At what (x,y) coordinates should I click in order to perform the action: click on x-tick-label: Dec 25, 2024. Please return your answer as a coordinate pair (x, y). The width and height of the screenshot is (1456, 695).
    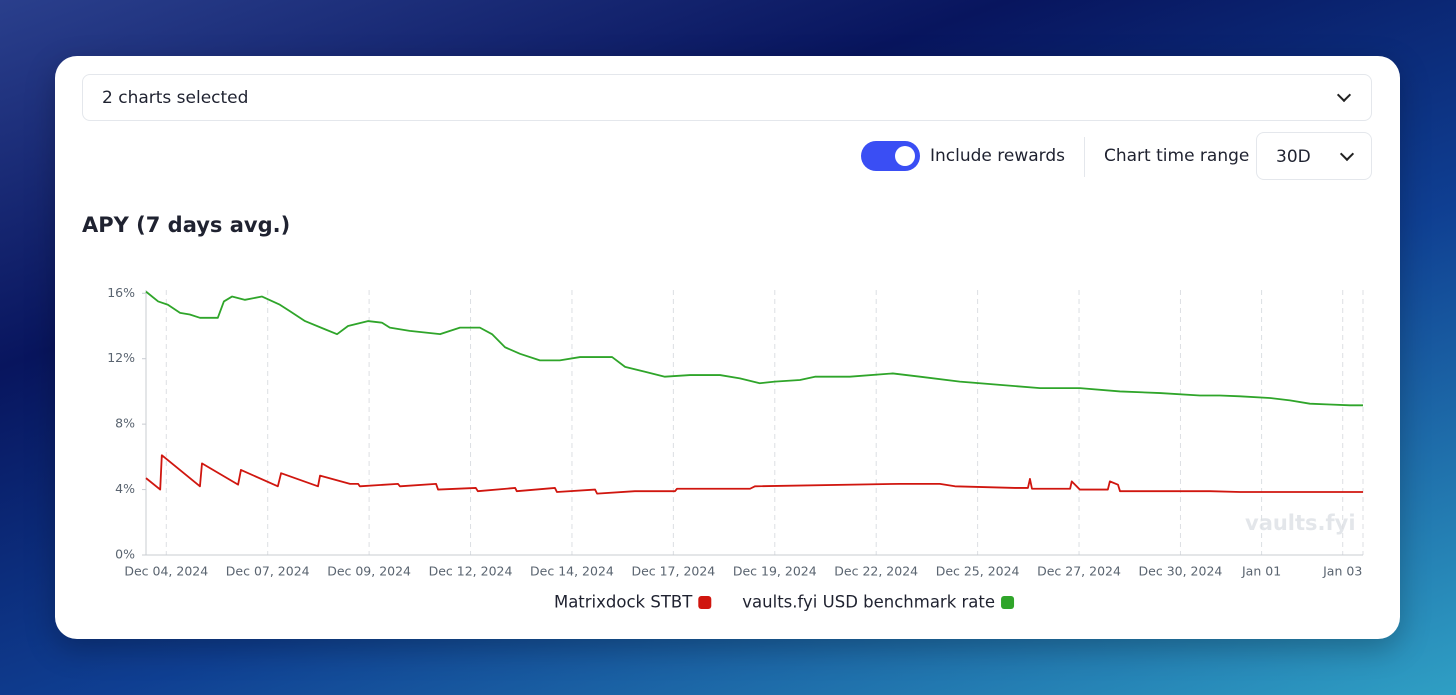
    Looking at the image, I should click on (978, 571).